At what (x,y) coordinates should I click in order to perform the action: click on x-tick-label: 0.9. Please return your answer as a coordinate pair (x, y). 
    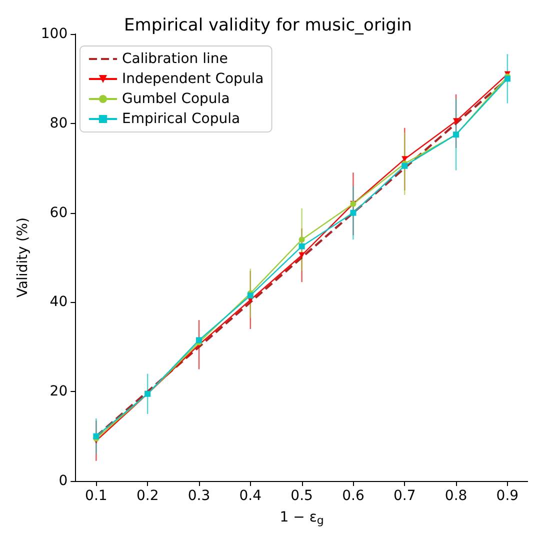
    Looking at the image, I should click on (507, 496).